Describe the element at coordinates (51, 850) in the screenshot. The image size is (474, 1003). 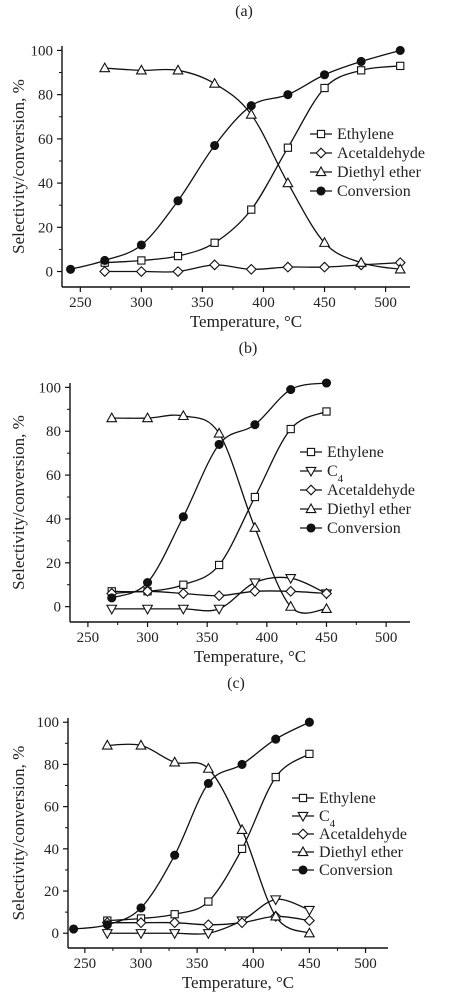
I see `y-tick-label: 40` at that location.